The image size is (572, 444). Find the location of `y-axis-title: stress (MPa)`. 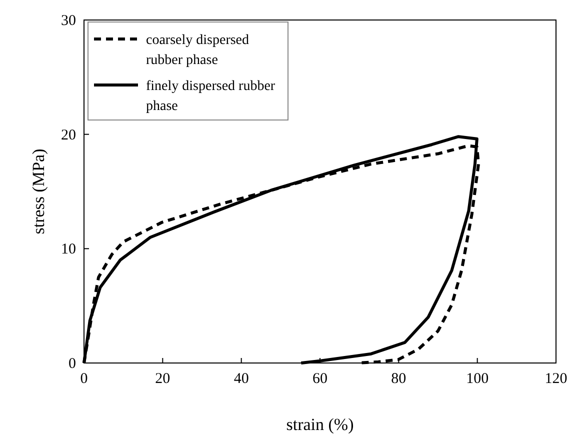

y-axis-title: stress (MPa) is located at coordinates (38, 191).